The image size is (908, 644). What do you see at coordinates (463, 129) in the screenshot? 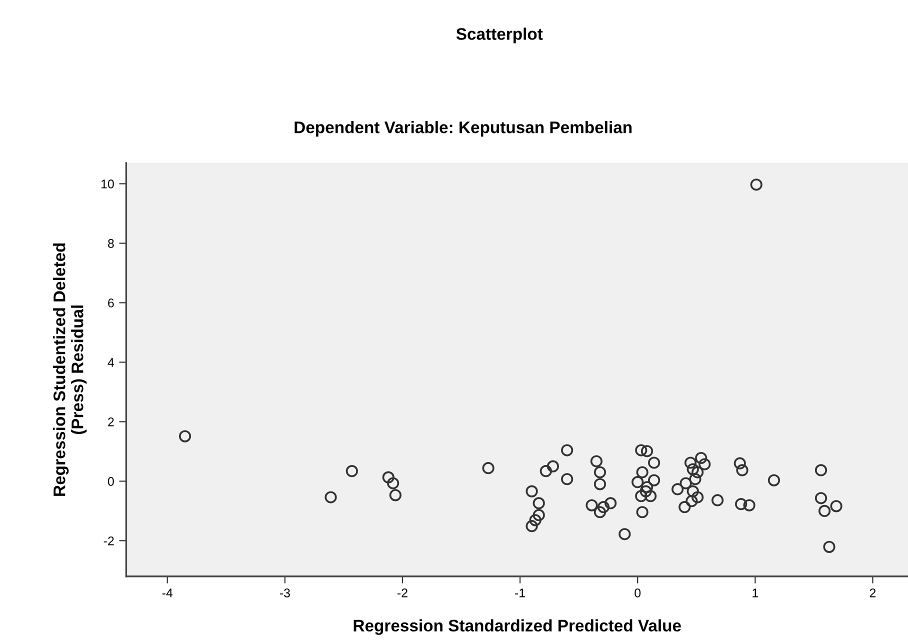
I see `chart-subtitle: Dependent Variable: Keputusan Pembelian` at bounding box center [463, 129].